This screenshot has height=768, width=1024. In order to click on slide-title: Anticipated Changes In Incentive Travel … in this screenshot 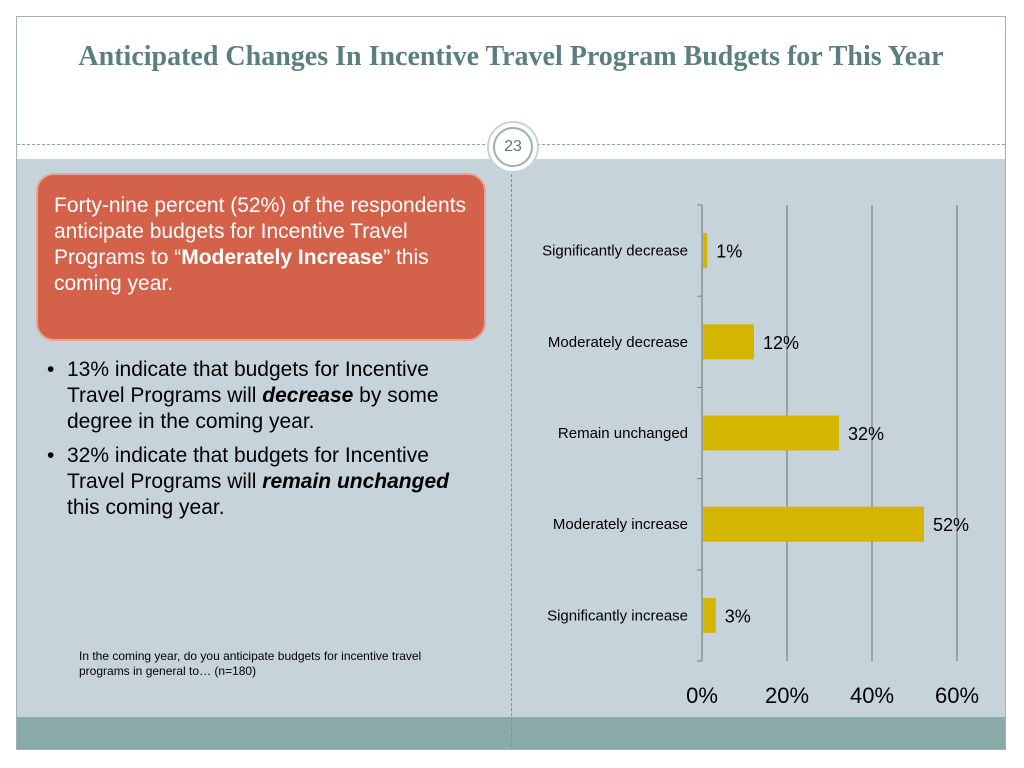, I will do `click(511, 56)`.